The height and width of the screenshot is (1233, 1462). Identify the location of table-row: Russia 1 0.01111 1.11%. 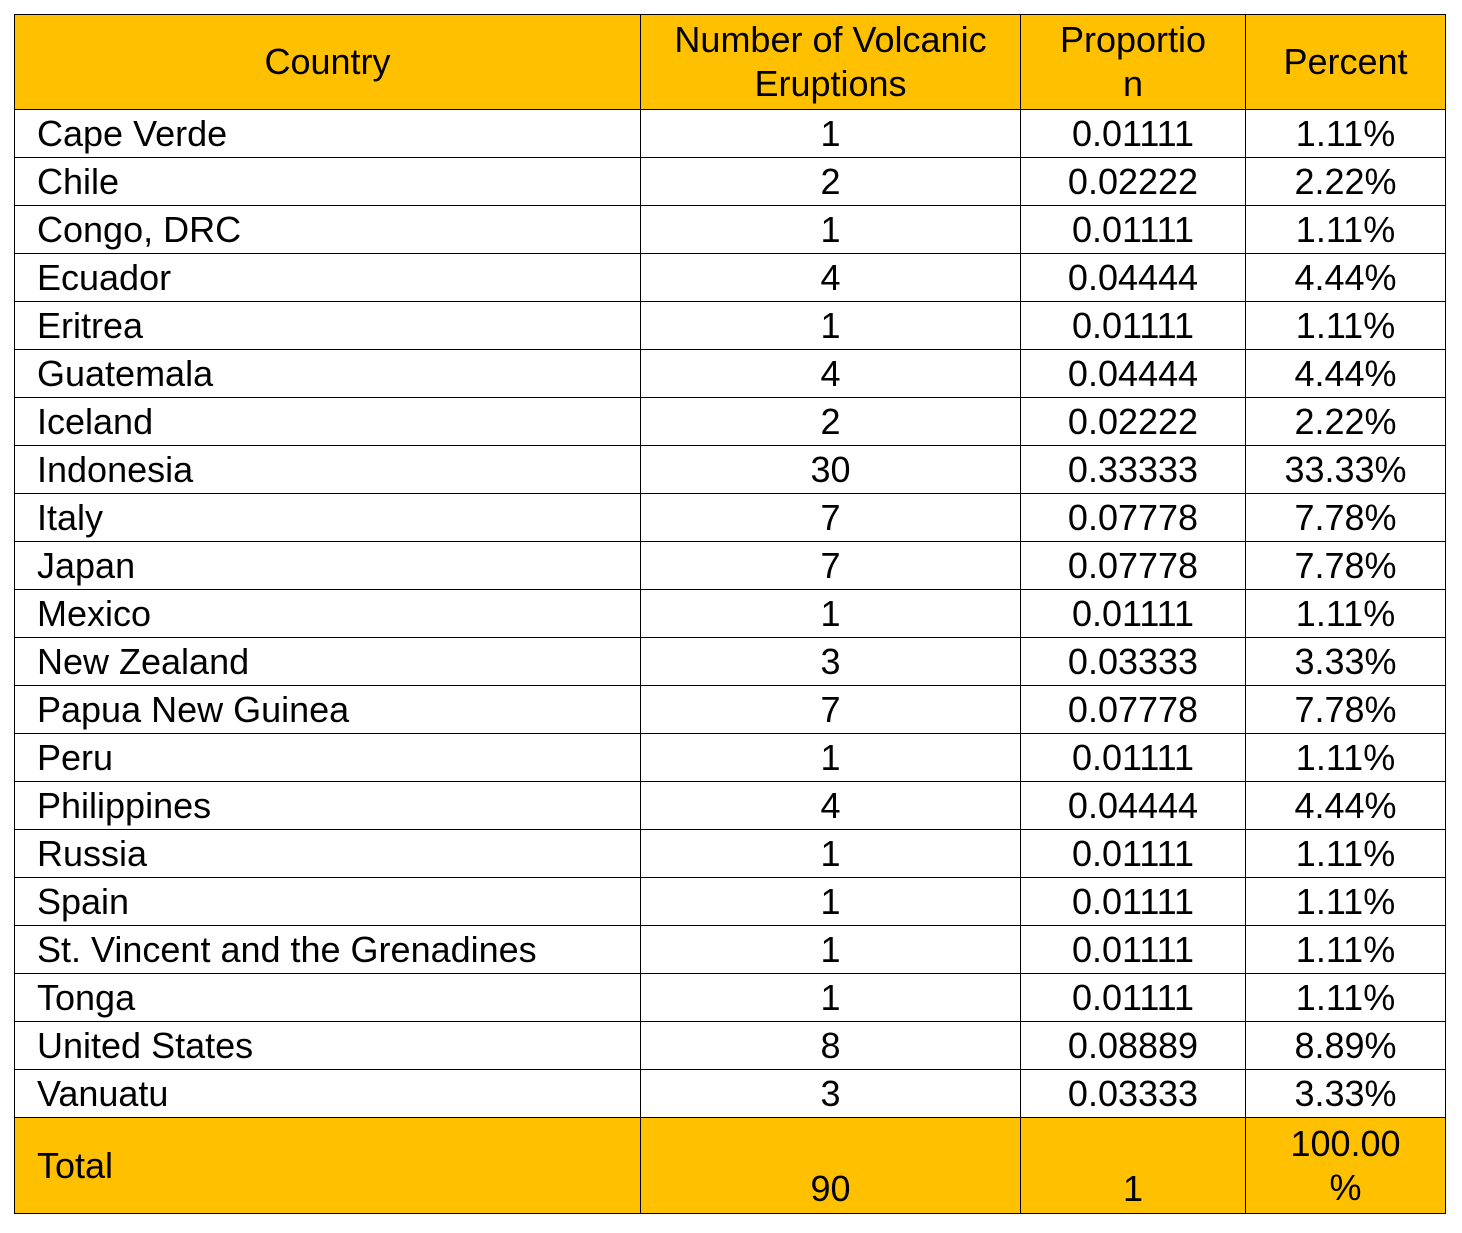
(730, 853).